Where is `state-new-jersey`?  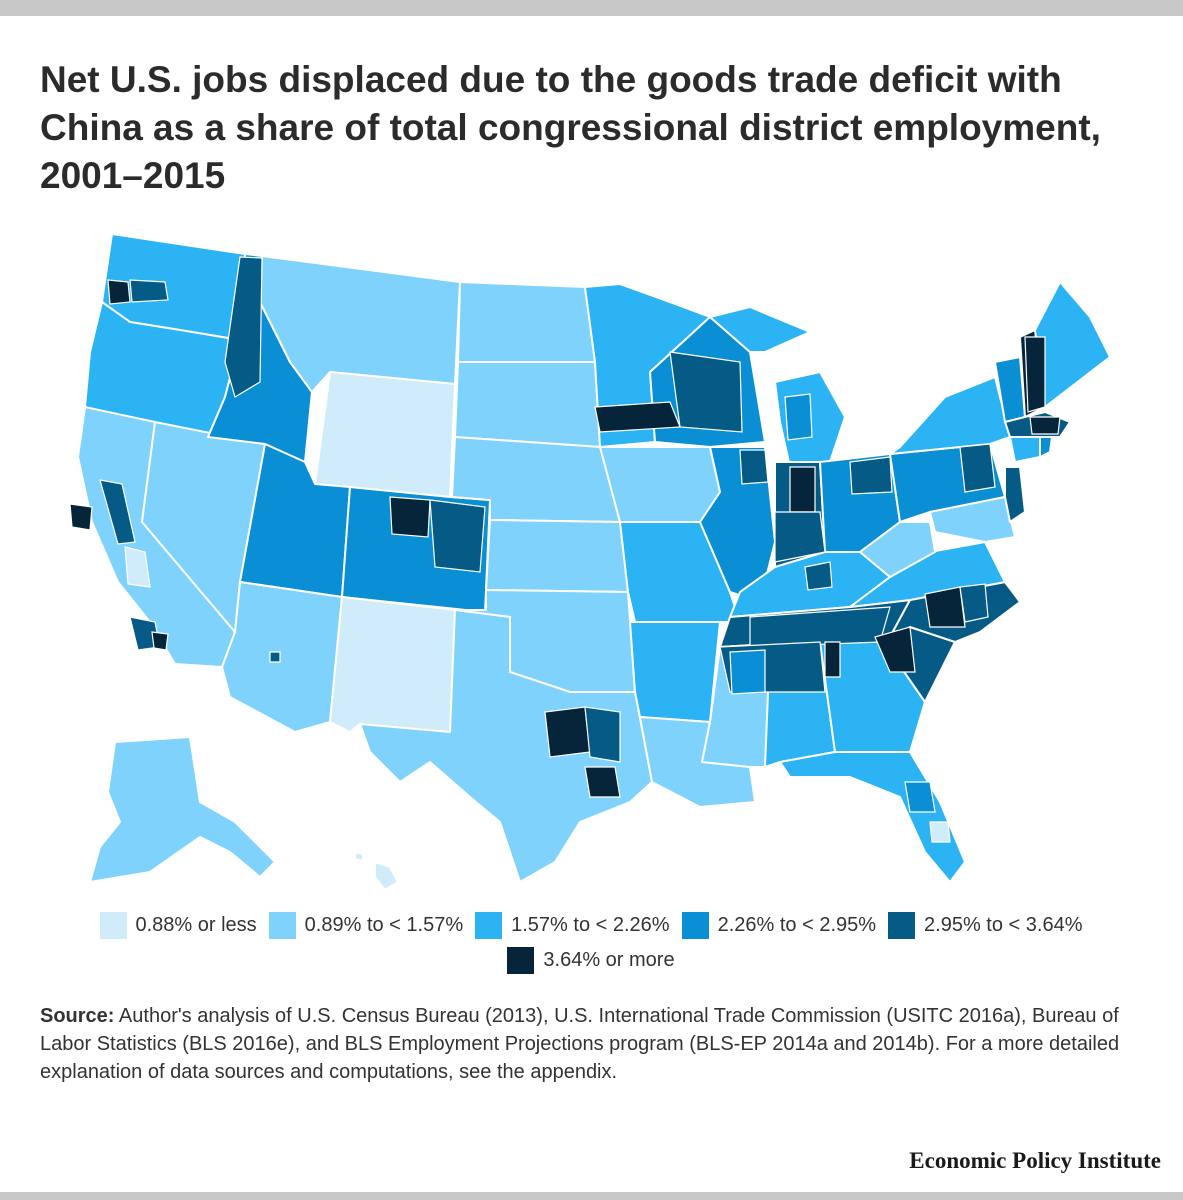 state-new-jersey is located at coordinates (1015, 494).